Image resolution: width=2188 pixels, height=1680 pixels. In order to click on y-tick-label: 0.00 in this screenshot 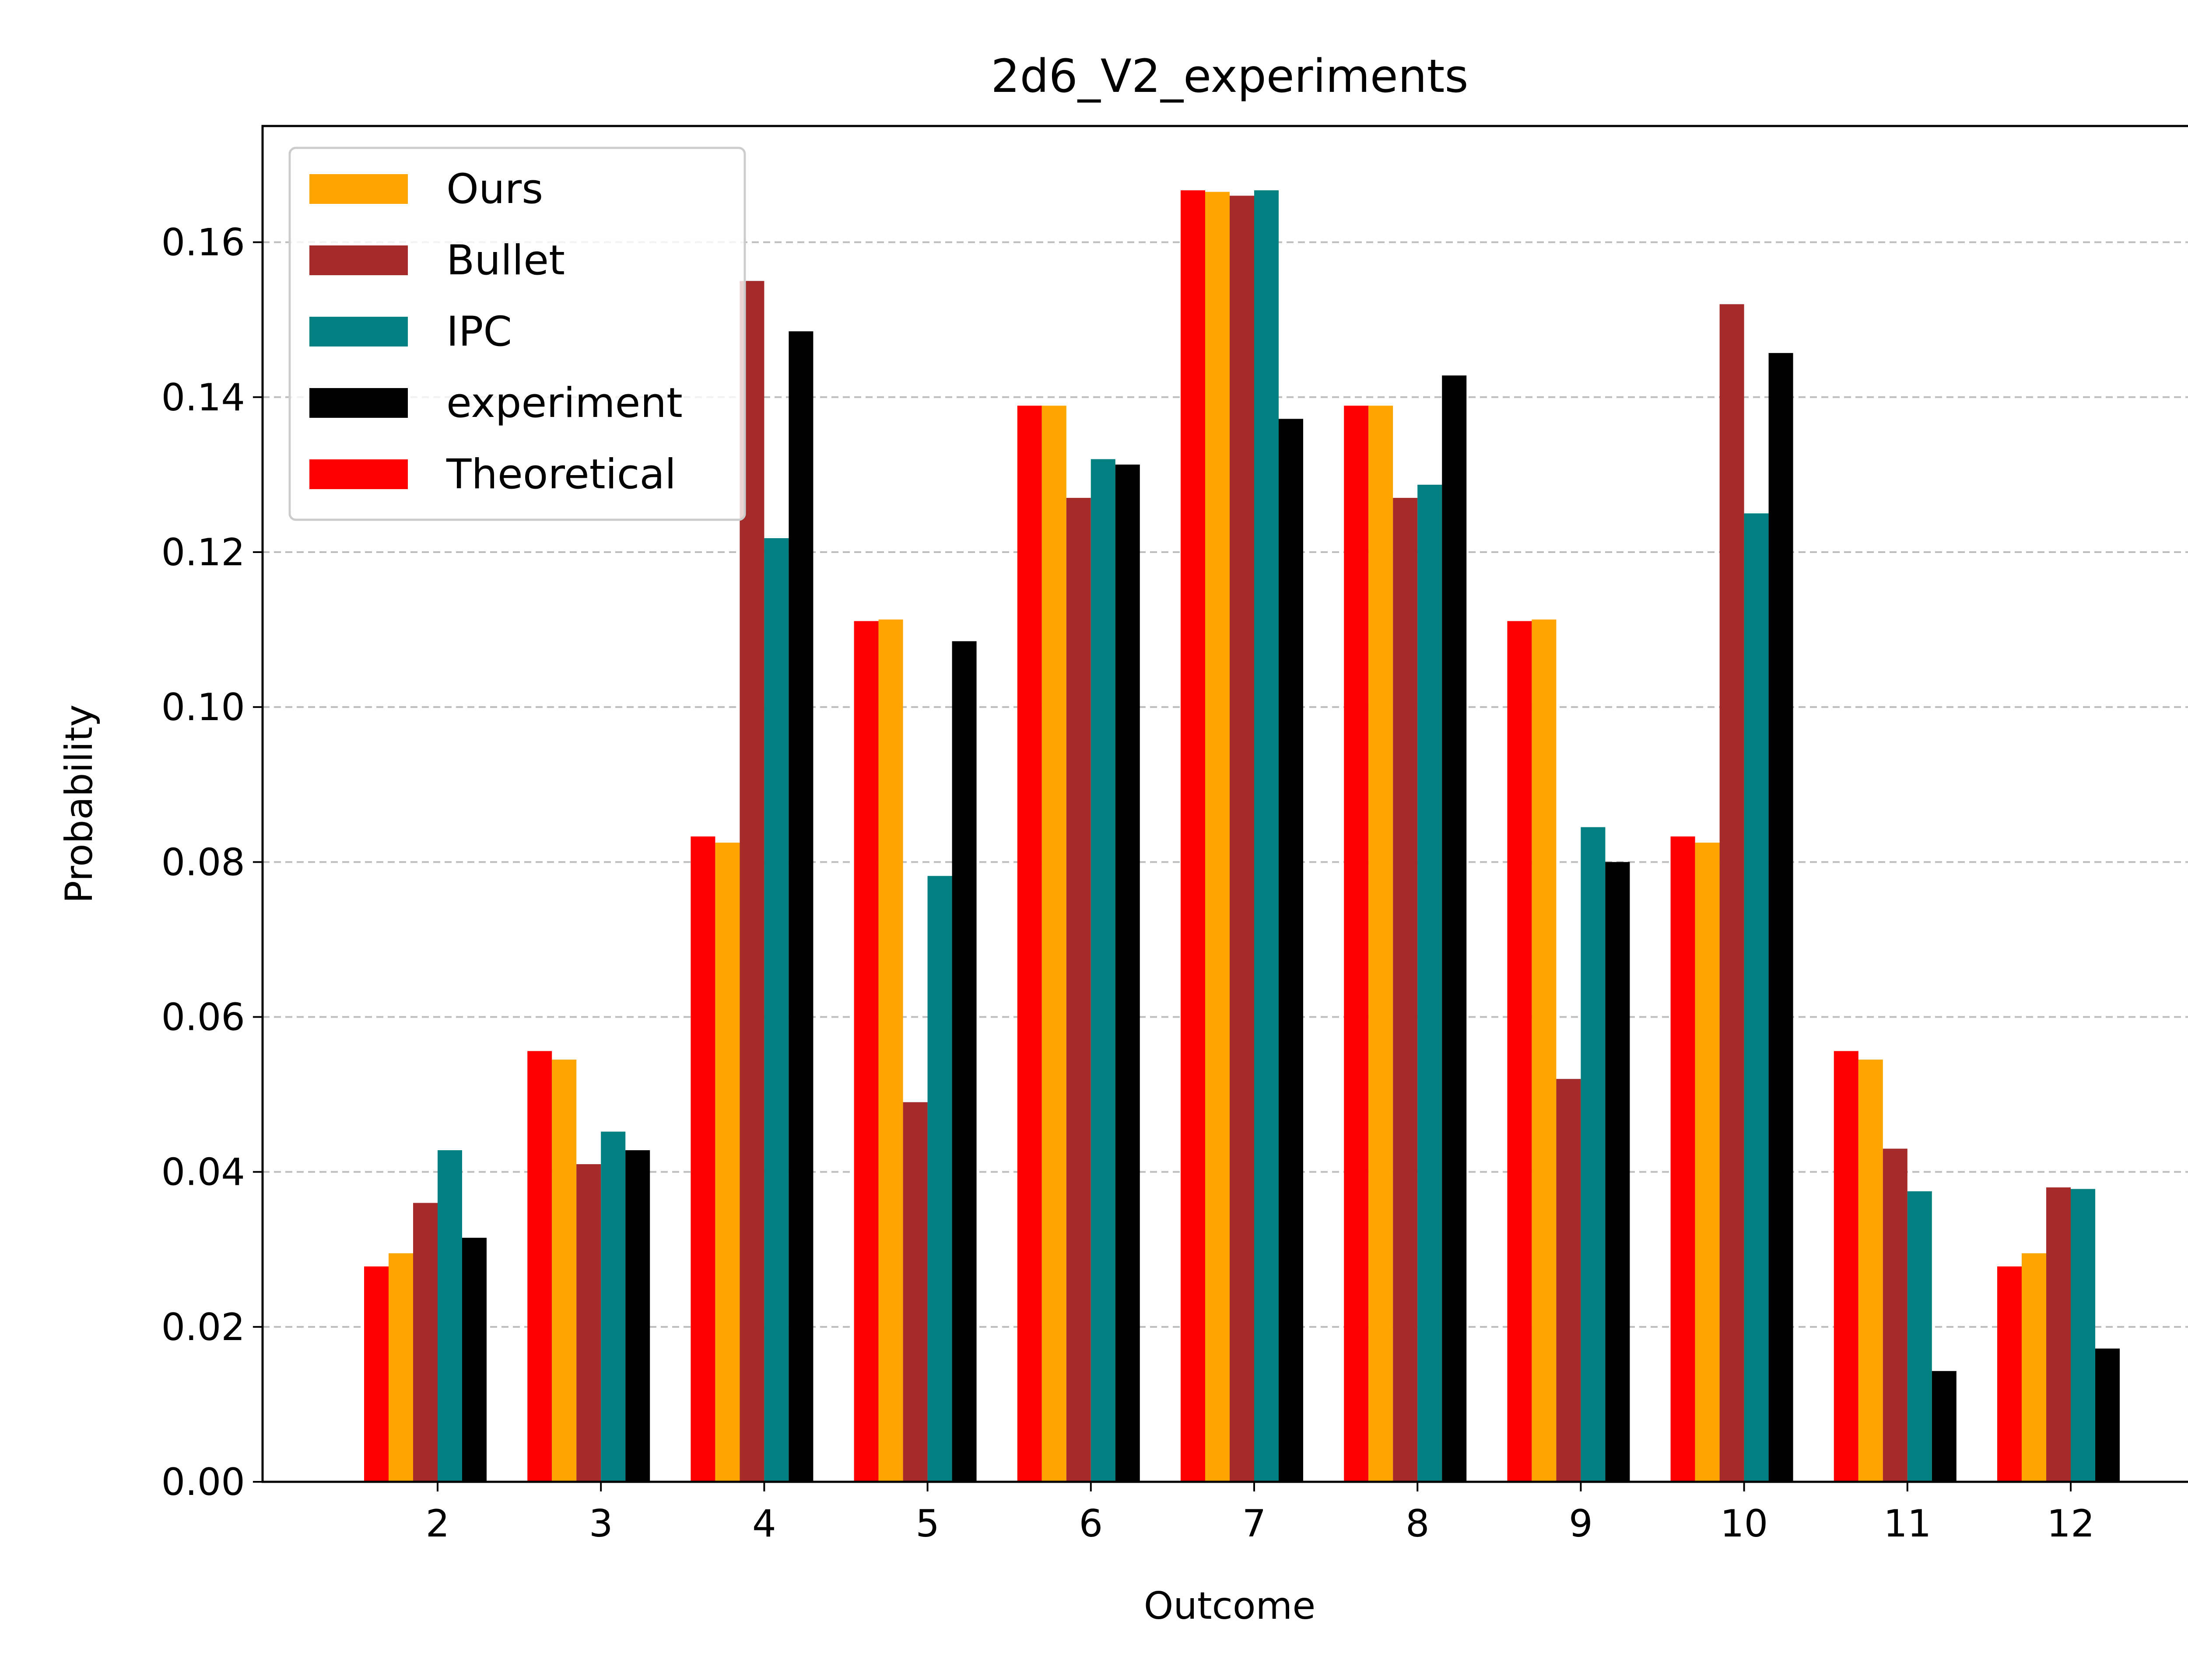, I will do `click(203, 1482)`.